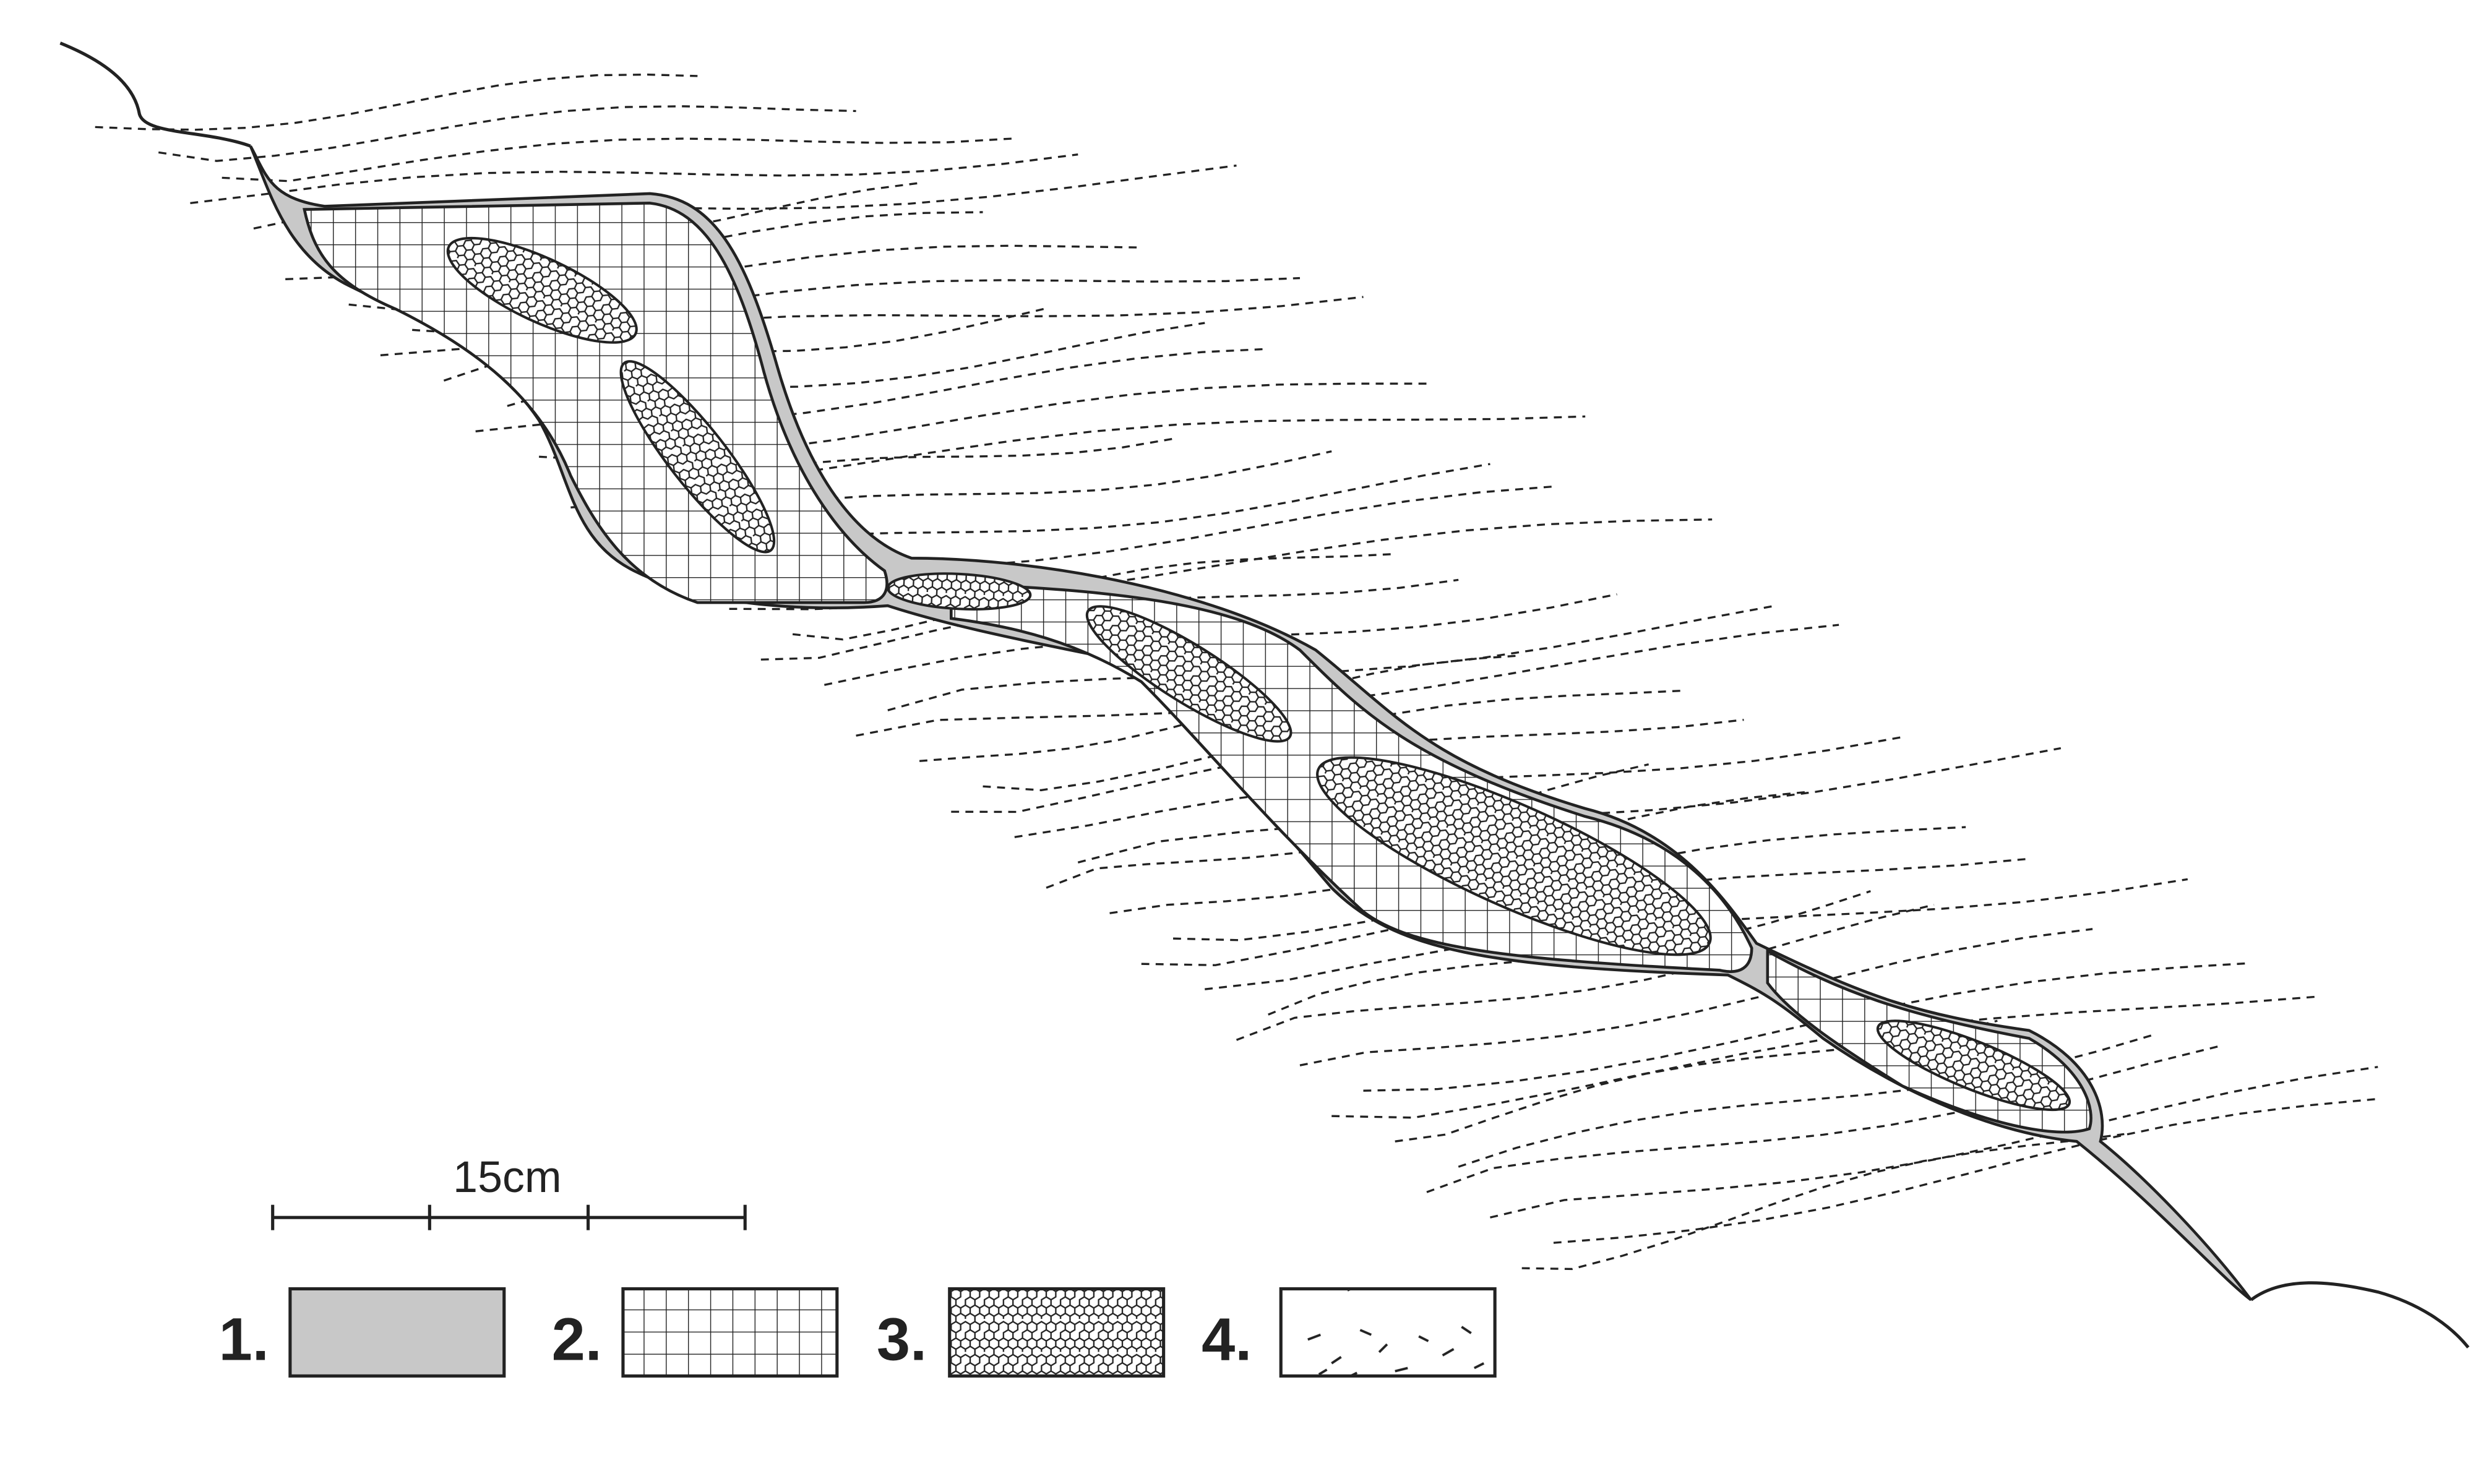 The width and height of the screenshot is (2473, 1484). Describe the element at coordinates (1227, 1339) in the screenshot. I see `legend-label: 4.` at that location.